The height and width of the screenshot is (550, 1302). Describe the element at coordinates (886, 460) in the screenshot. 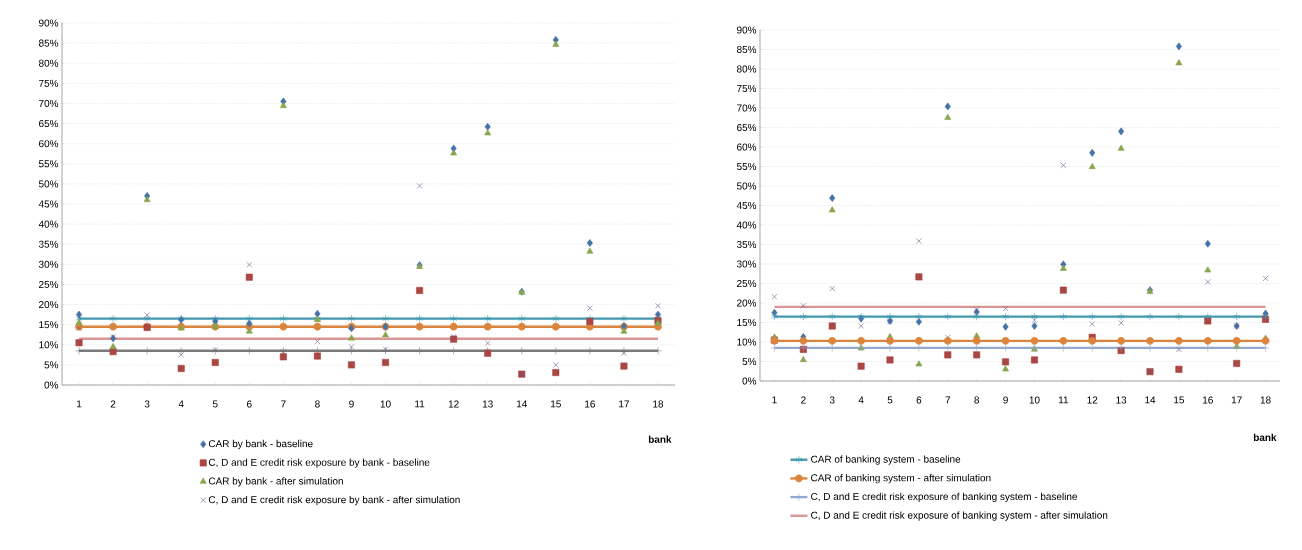

I see `legend-label: CAR of banking system - baseline` at that location.